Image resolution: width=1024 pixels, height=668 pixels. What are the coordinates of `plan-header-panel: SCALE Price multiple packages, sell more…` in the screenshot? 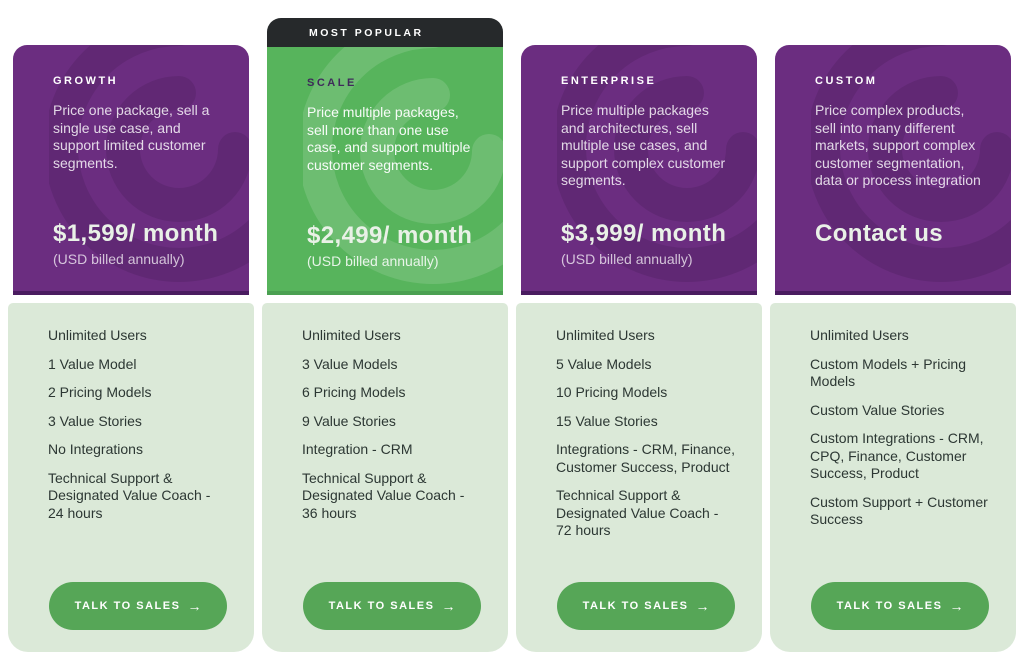 It's located at (385, 171).